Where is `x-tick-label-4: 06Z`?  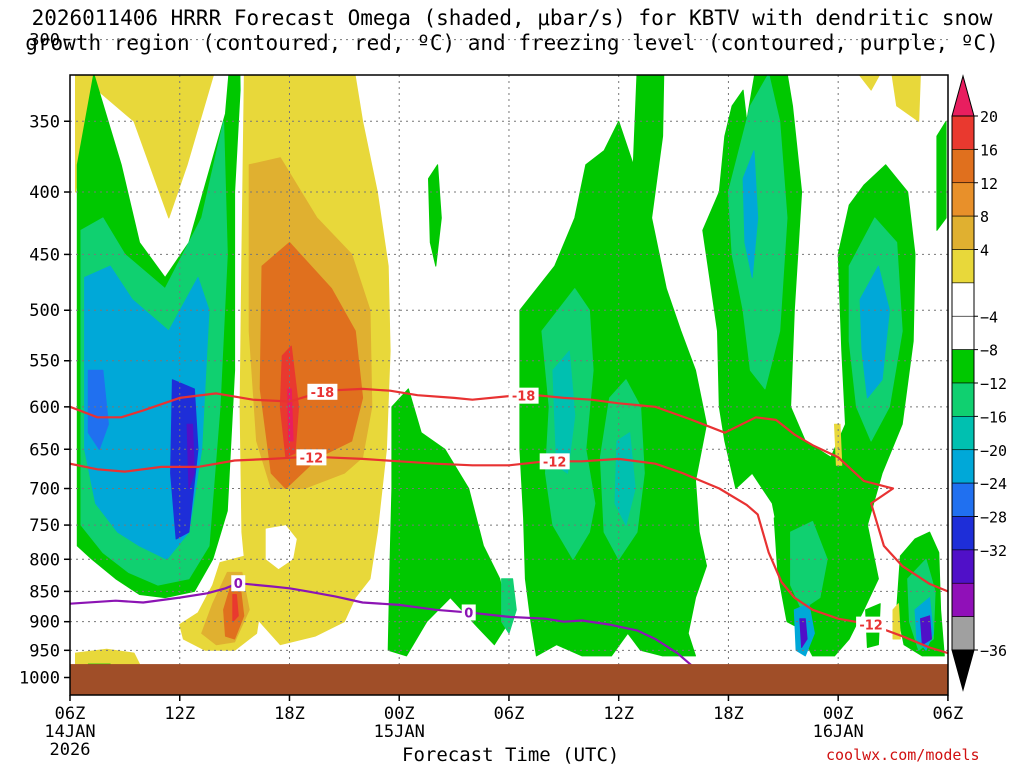
x-tick-label-4: 06Z is located at coordinates (509, 714).